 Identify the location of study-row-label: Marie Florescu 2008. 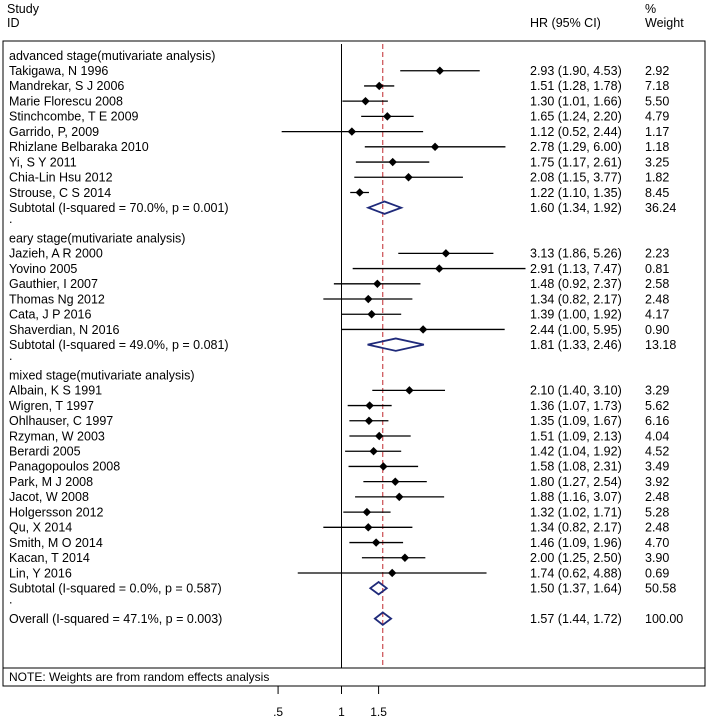
(66, 101).